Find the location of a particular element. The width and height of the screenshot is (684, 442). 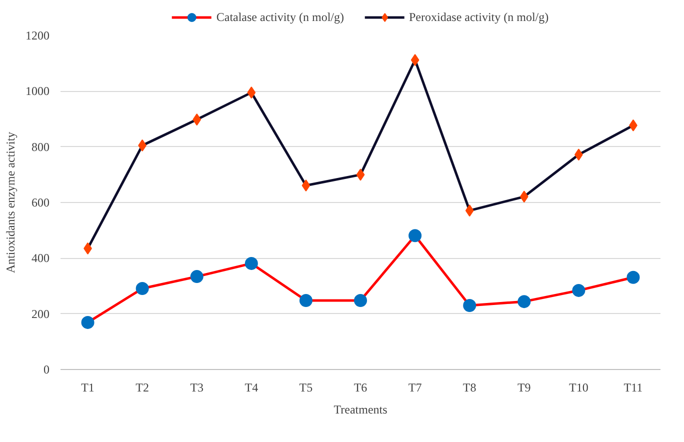

x-tick-label: T5 is located at coordinates (306, 387).